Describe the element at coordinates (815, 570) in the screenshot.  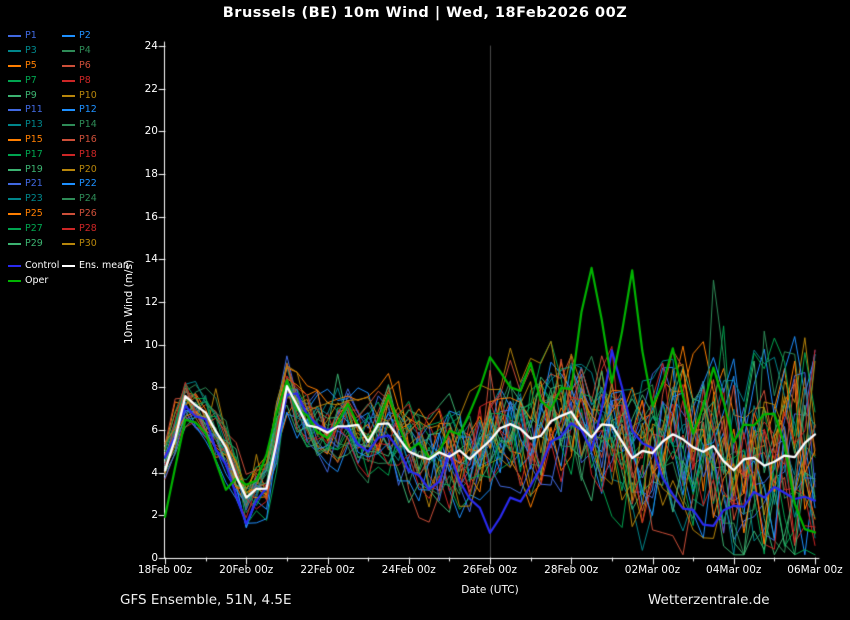
I see `x-tick-label: 06Mar 00z` at that location.